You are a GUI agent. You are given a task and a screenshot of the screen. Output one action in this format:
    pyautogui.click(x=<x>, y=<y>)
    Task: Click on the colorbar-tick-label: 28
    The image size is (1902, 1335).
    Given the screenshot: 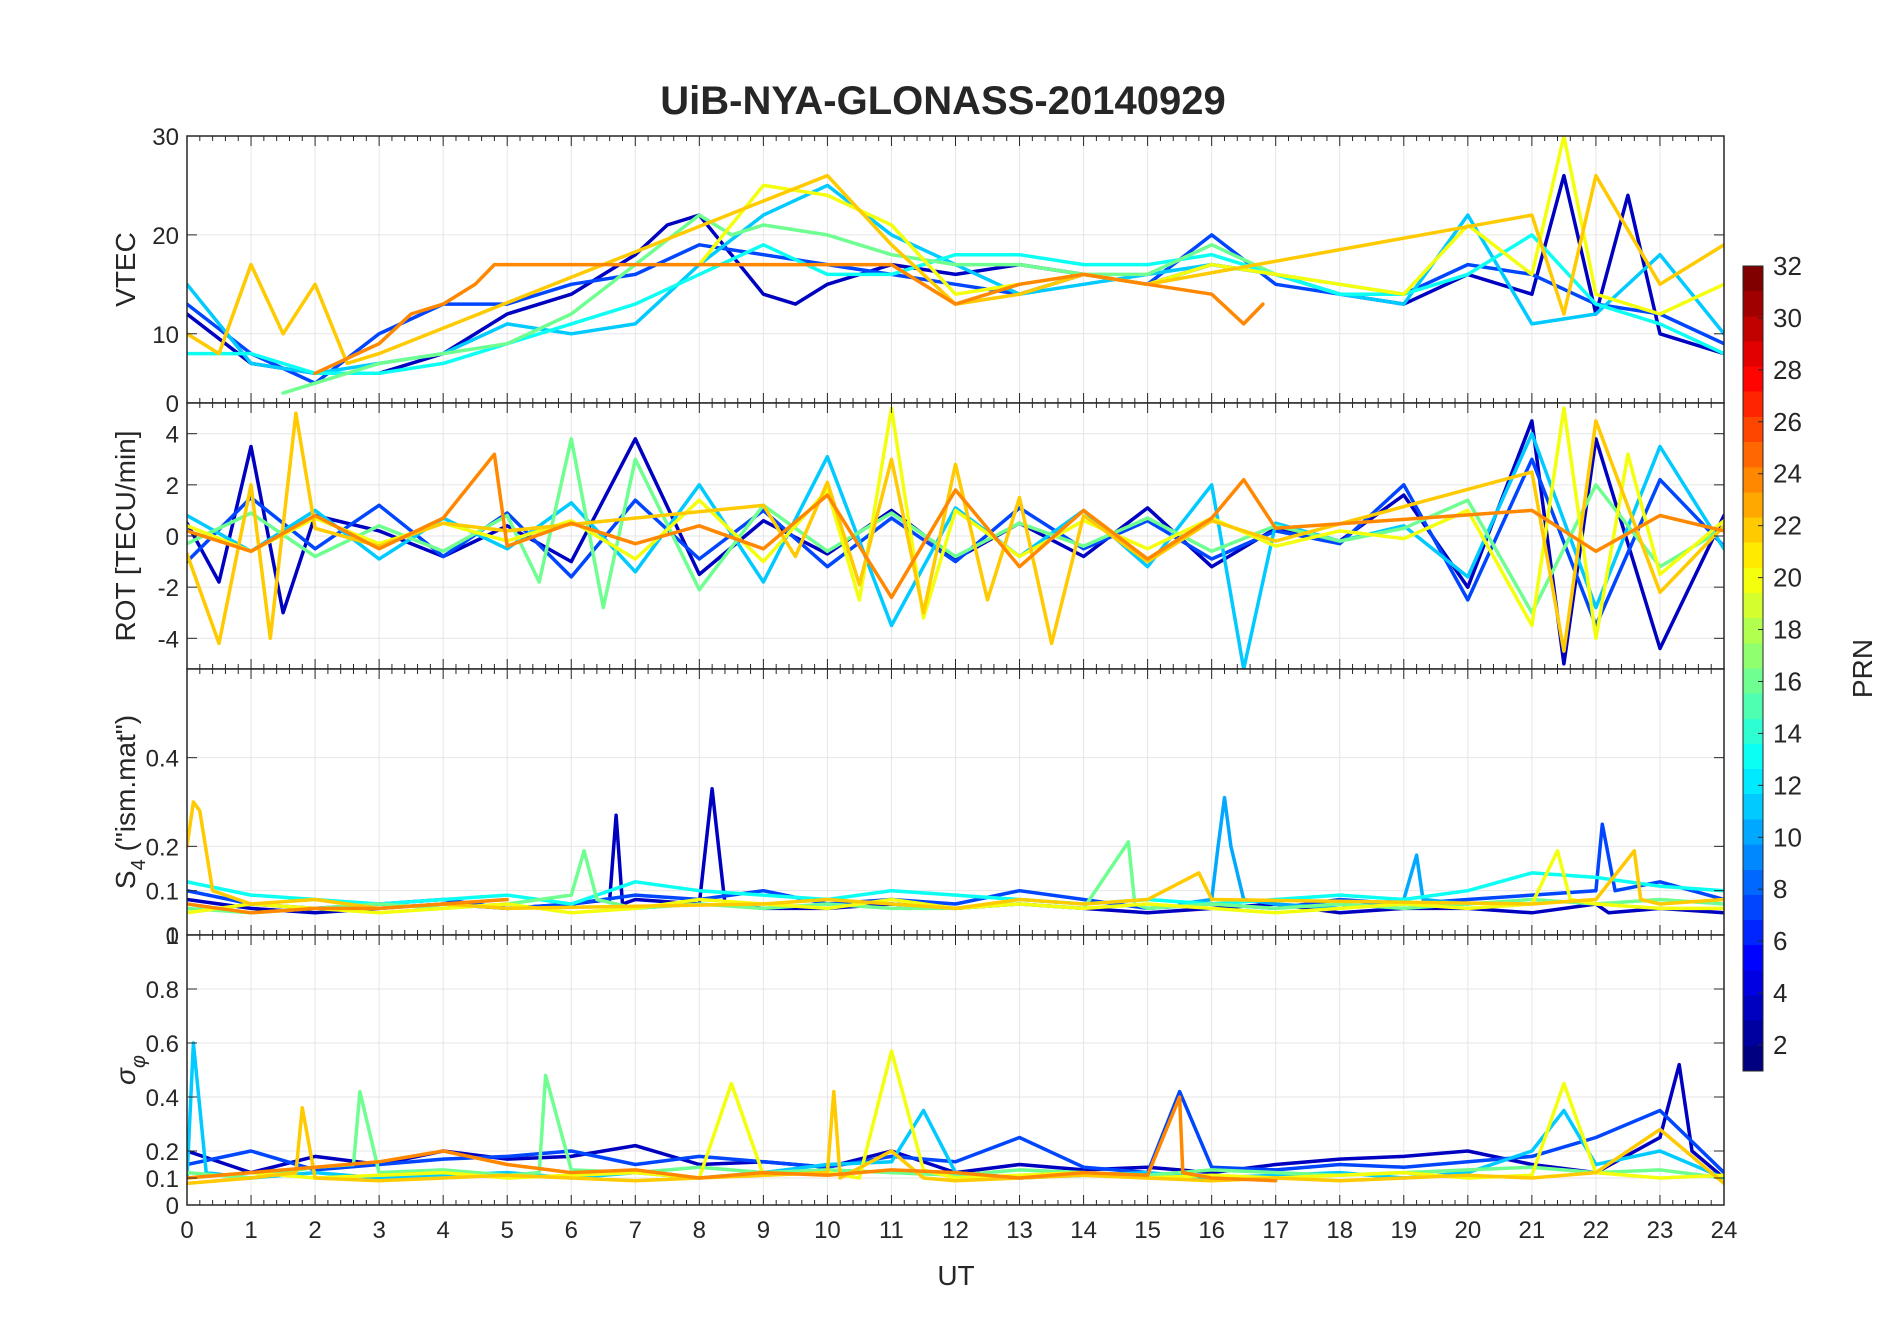 What is the action you would take?
    pyautogui.click(x=1787, y=370)
    